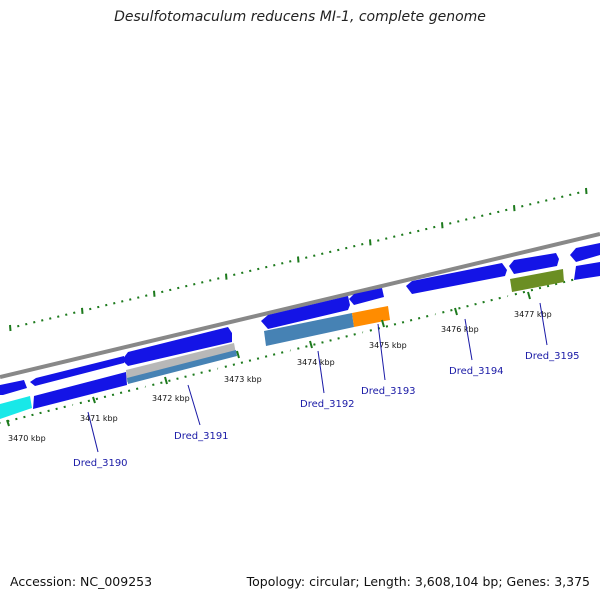  Describe the element at coordinates (537, 280) in the screenshot. I see `gene-block-olive` at that location.